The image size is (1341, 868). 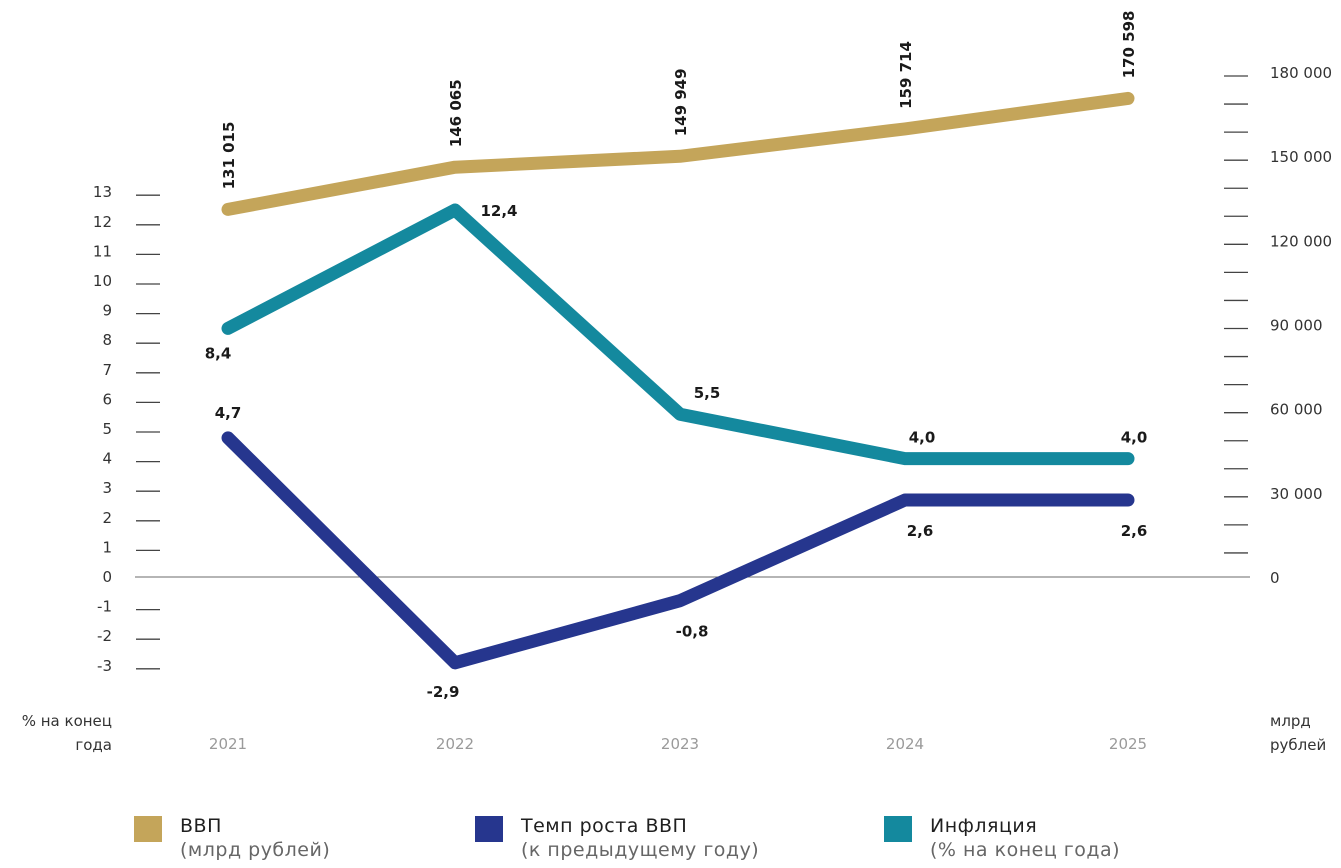 I want to click on left-axis-tick-label: 8, so click(x=107, y=340).